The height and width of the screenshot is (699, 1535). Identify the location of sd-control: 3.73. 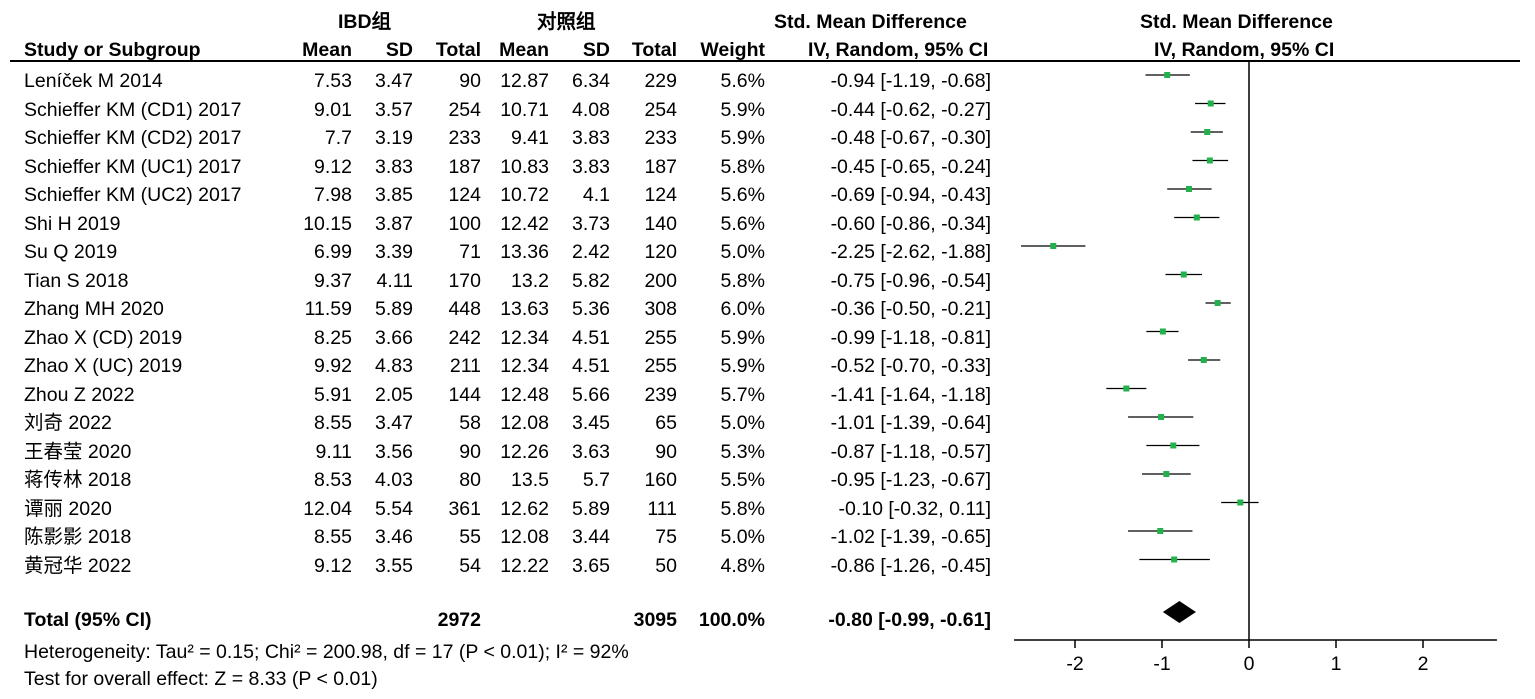
(591, 223).